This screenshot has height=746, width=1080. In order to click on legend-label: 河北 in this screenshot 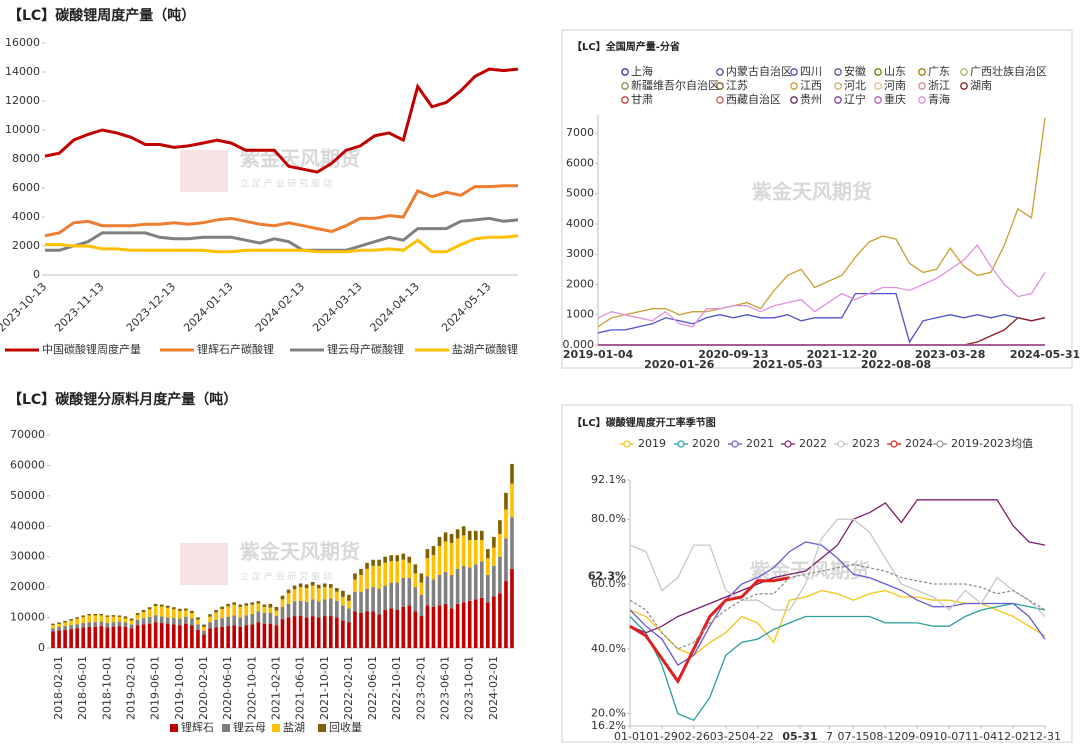, I will do `click(855, 85)`.